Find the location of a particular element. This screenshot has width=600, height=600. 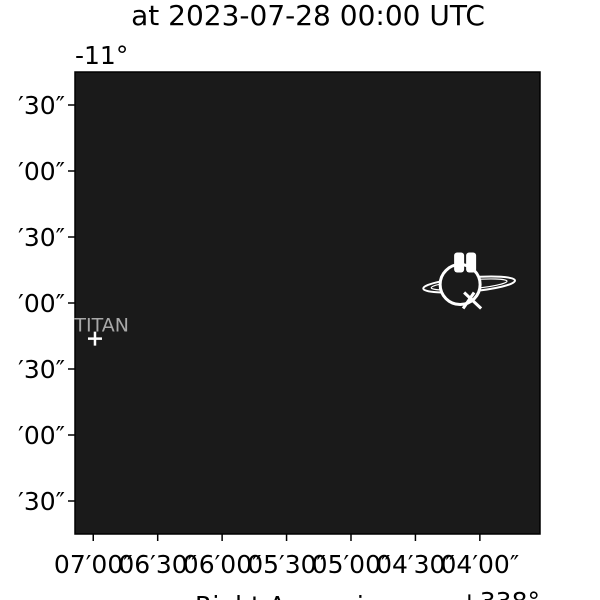

x-tick-label: 06′00″ is located at coordinates (222, 564).